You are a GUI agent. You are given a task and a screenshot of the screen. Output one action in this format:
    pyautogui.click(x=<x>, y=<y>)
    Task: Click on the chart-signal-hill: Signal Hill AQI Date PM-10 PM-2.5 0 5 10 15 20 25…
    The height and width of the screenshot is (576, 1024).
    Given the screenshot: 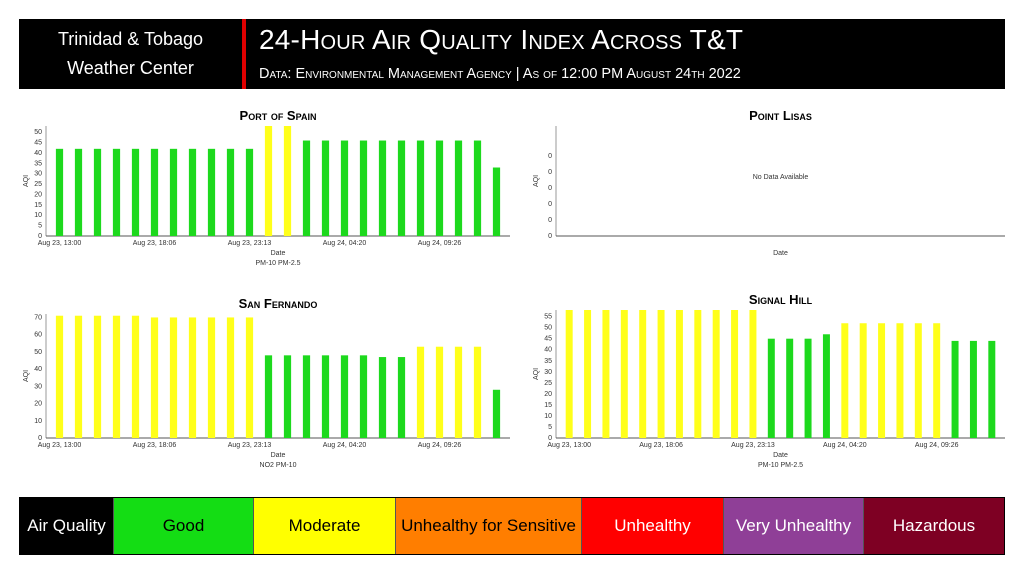 What is the action you would take?
    pyautogui.click(x=769, y=380)
    